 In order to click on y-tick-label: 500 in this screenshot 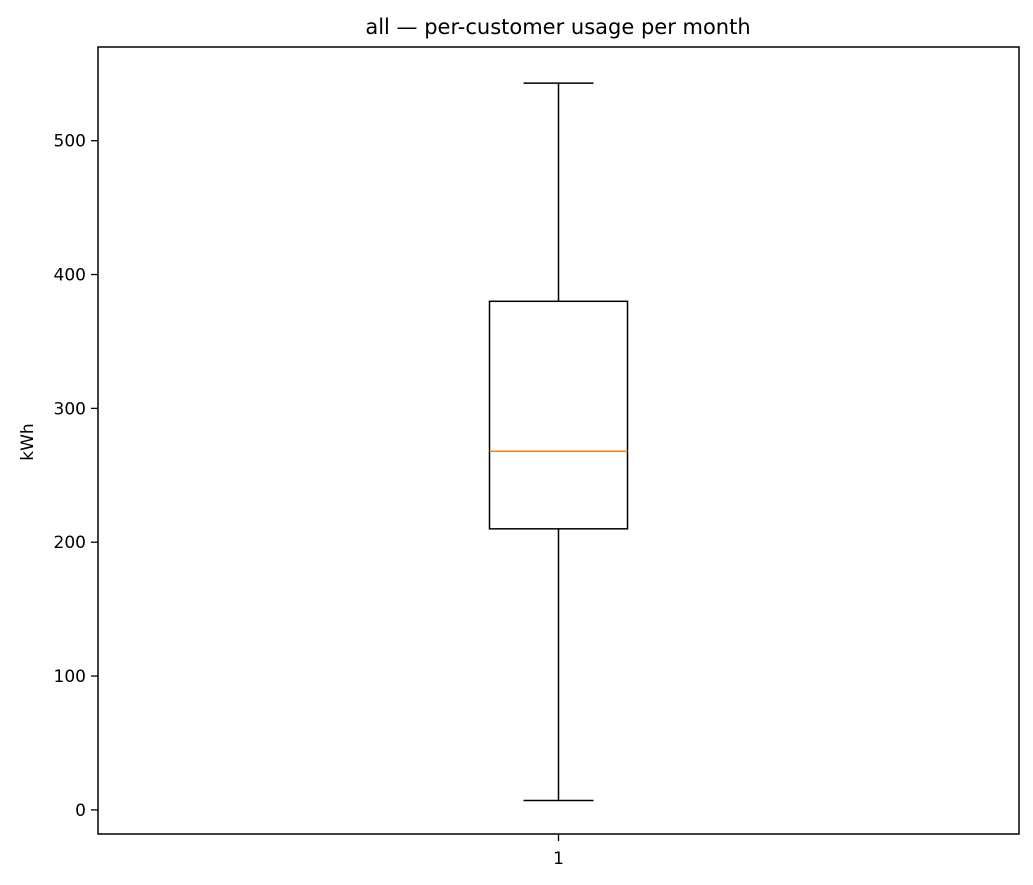, I will do `click(70, 142)`.